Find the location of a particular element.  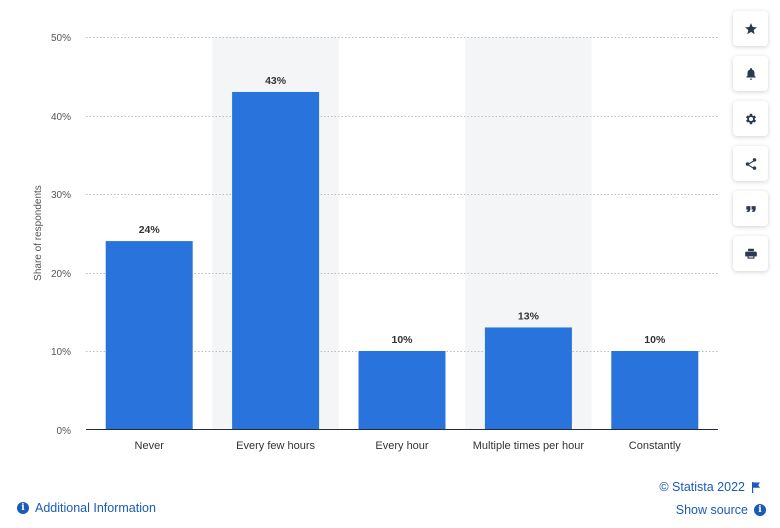

statista-credit: © Statista 2022 is located at coordinates (710, 487).